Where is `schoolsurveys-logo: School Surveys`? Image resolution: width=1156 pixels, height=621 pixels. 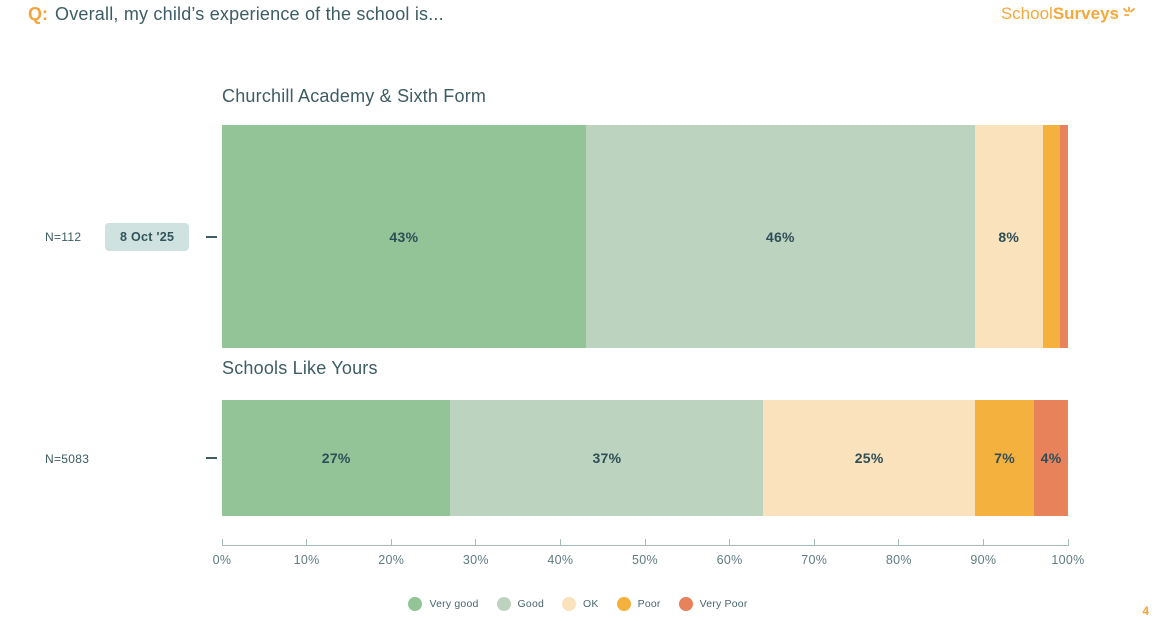 schoolsurveys-logo: School Surveys is located at coordinates (1068, 14).